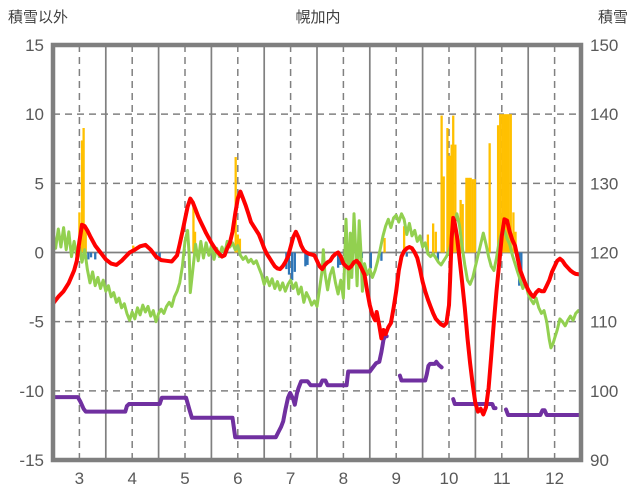 This screenshot has height=501, width=636. Describe the element at coordinates (554, 478) in the screenshot. I see `x-tick-label: 12` at that location.